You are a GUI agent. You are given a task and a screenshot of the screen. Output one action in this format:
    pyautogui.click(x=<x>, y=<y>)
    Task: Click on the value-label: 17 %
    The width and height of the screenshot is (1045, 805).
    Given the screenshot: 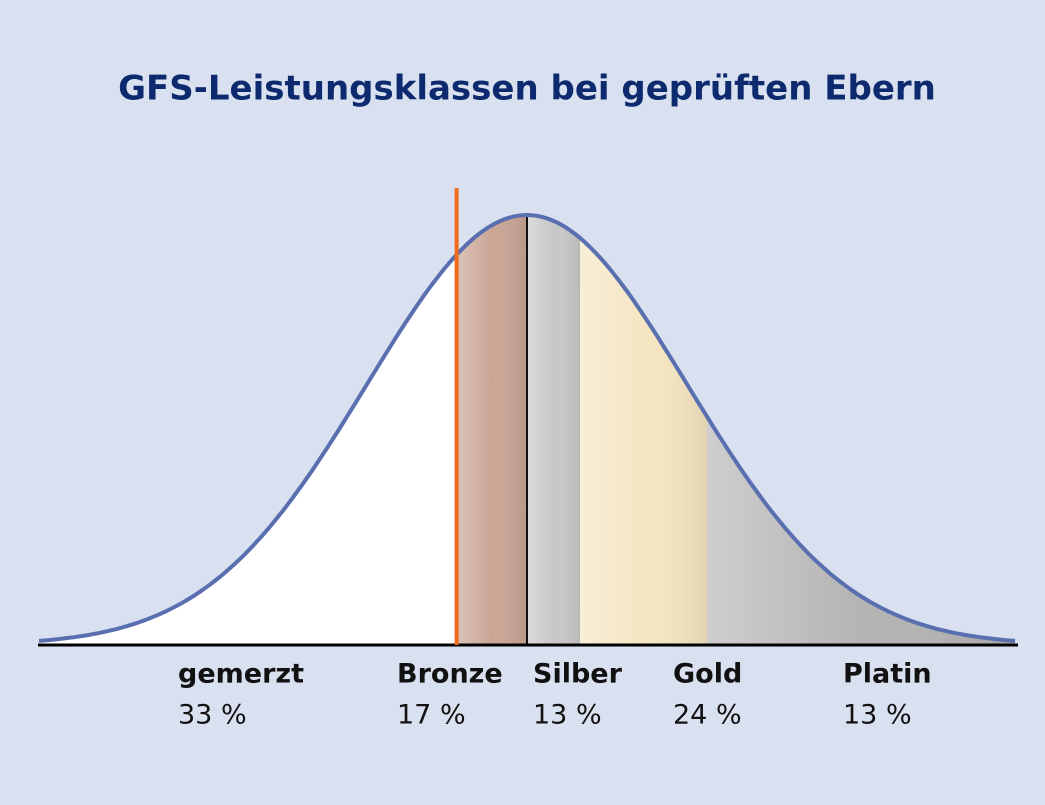 What is the action you would take?
    pyautogui.click(x=431, y=715)
    